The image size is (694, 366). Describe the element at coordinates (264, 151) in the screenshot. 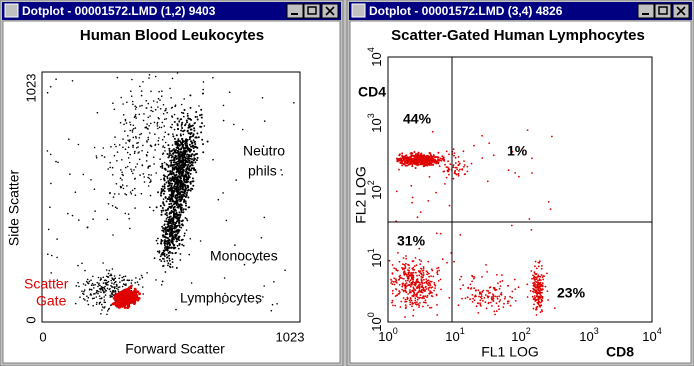

I see `annotation: Neutro` at that location.